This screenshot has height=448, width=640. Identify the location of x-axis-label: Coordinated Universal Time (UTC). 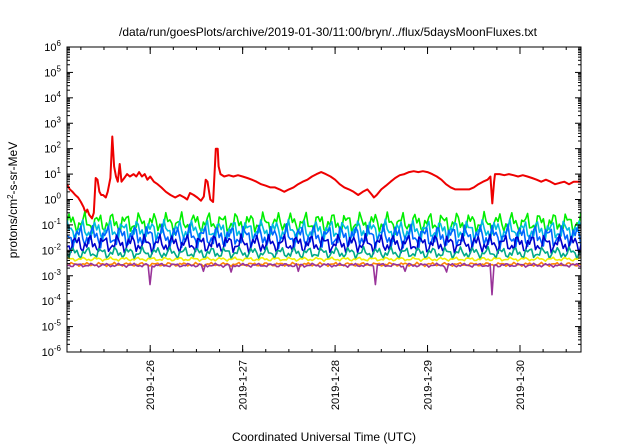
(324, 437).